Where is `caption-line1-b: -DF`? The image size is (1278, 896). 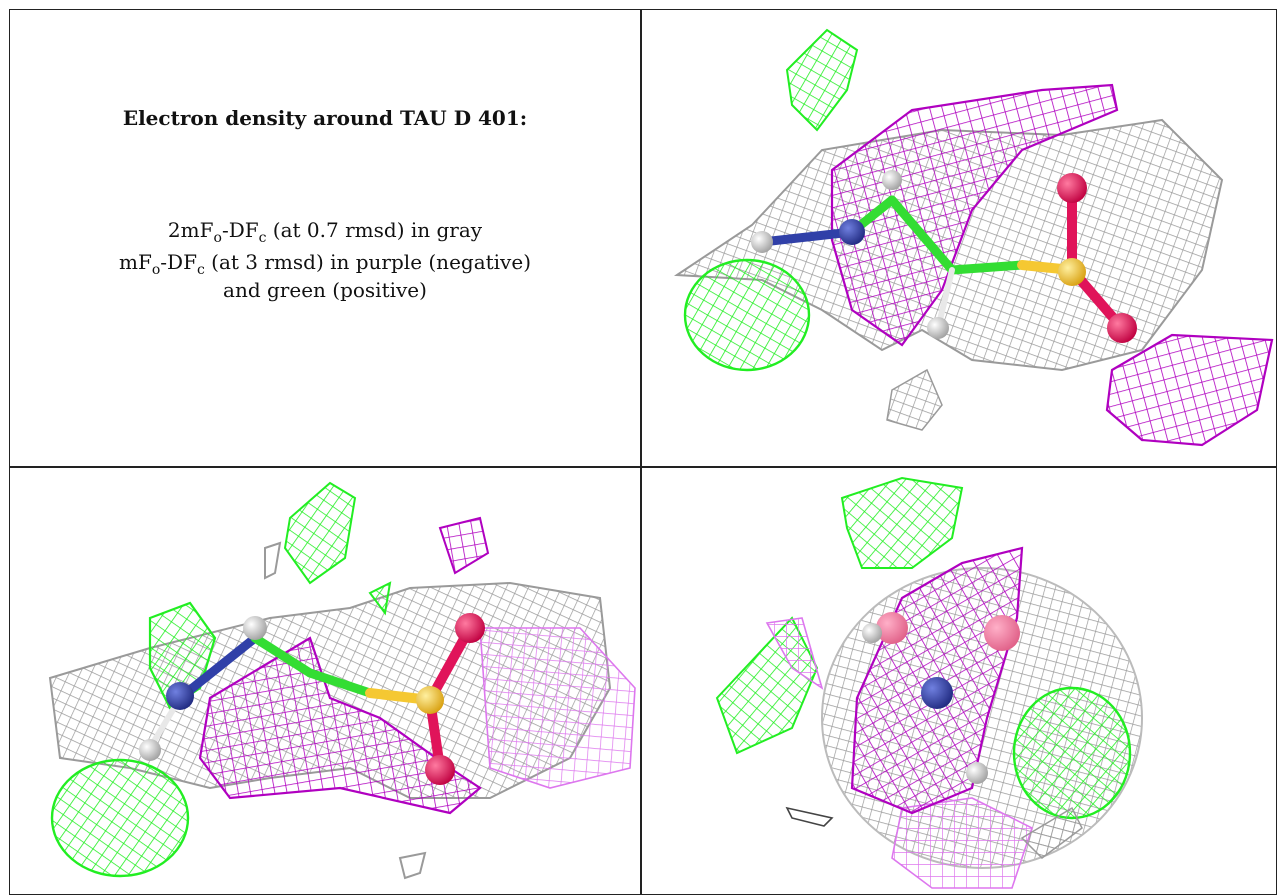 caption-line1-b: -DF is located at coordinates (240, 230).